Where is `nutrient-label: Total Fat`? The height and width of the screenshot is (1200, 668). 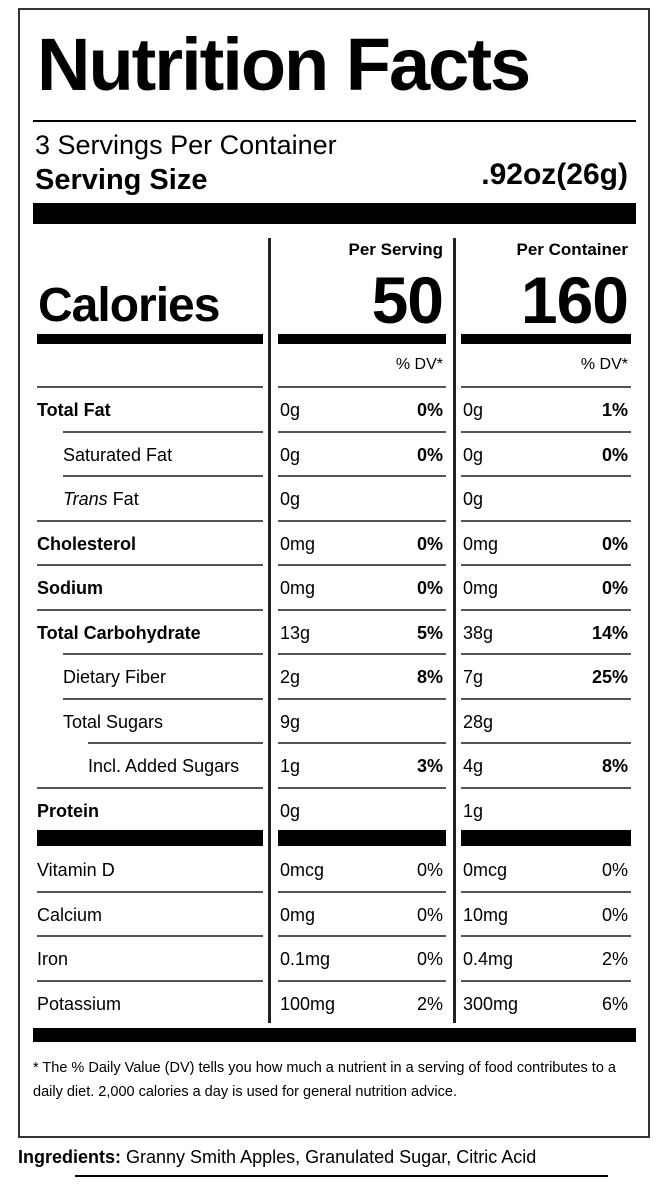 nutrient-label: Total Fat is located at coordinates (74, 410).